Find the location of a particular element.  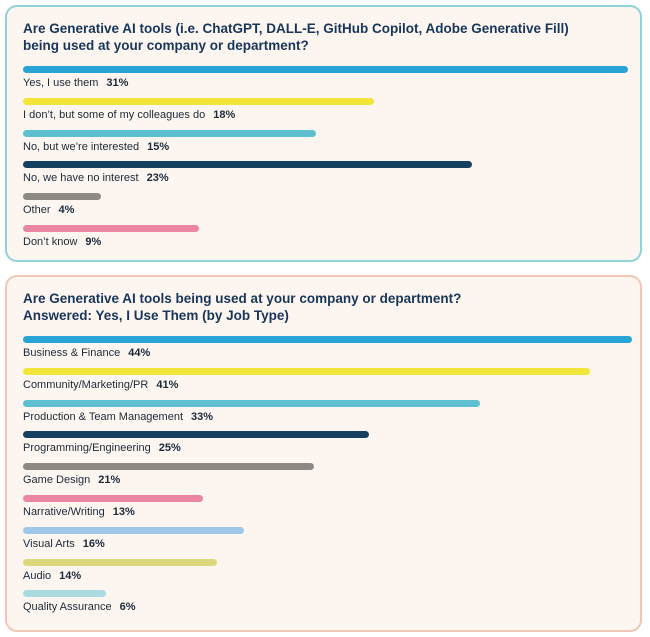

chart-2-label-7: Visual Arts 16% is located at coordinates (64, 544).